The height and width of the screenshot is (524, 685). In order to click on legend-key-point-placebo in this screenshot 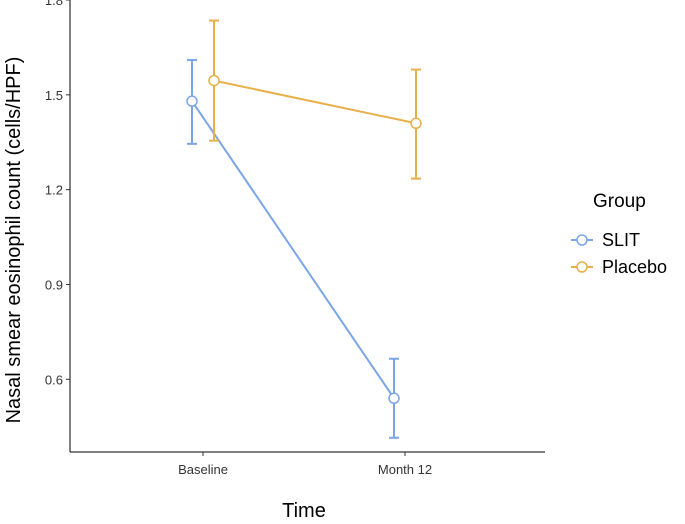, I will do `click(582, 267)`.